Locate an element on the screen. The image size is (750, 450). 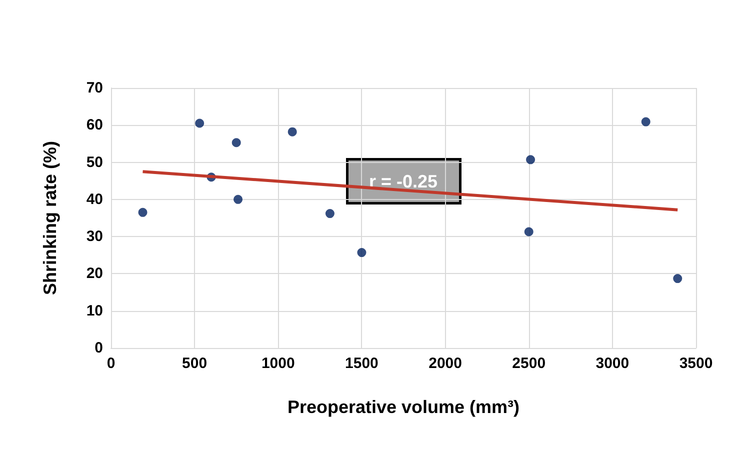
x-tick-label: 1500 is located at coordinates (361, 363).